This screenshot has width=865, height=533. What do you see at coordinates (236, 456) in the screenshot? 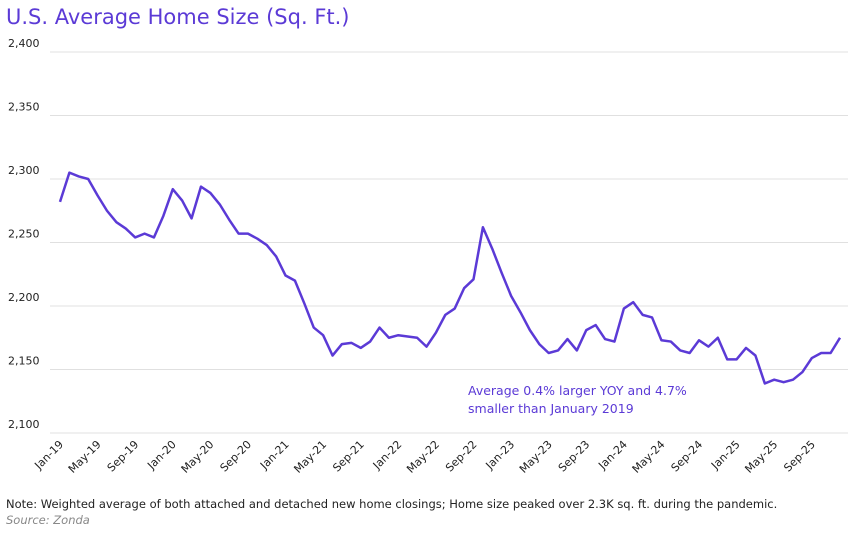
I see `x-tick-label: Sep-20` at bounding box center [236, 456].